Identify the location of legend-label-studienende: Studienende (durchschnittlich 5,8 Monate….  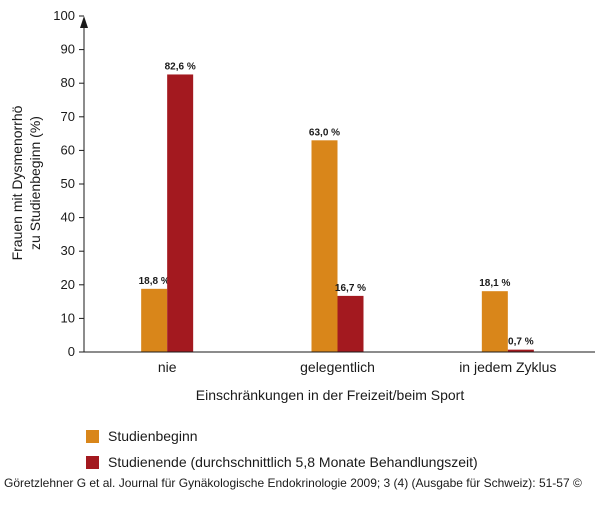
(293, 462).